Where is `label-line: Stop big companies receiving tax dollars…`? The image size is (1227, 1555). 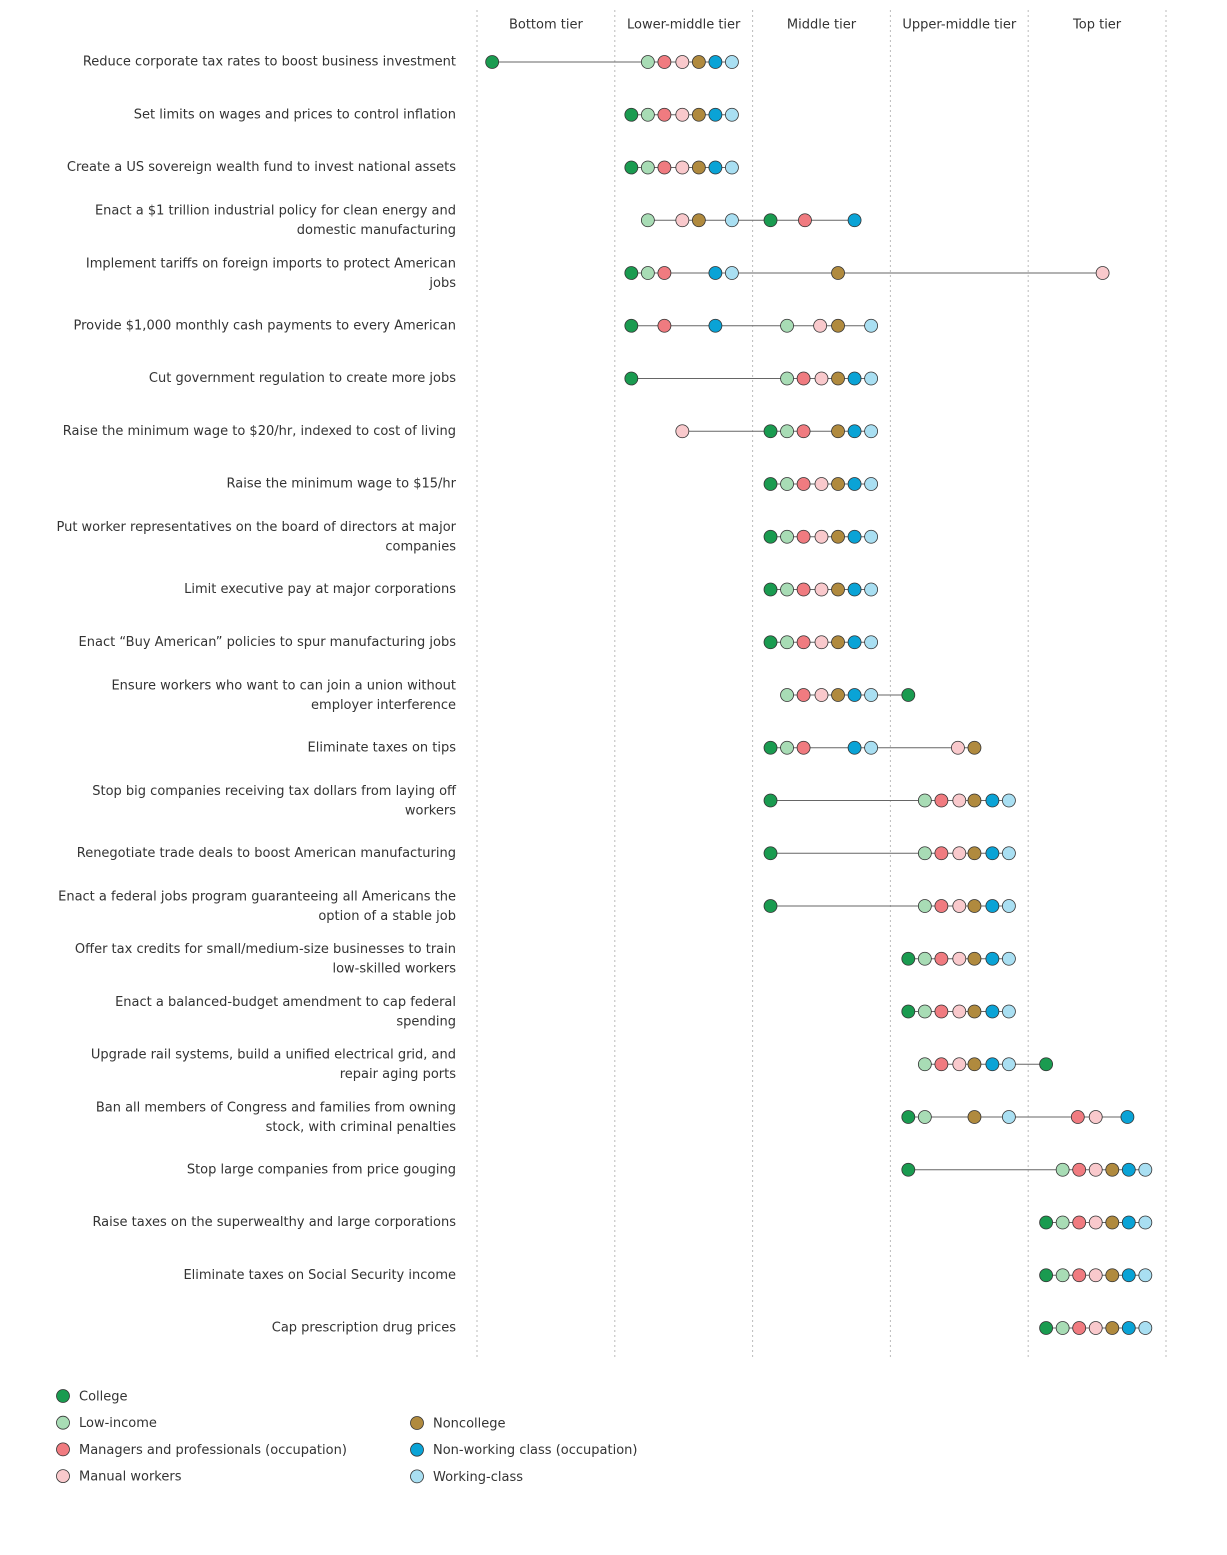
label-line: Stop big companies receiving tax dollars… is located at coordinates (274, 790).